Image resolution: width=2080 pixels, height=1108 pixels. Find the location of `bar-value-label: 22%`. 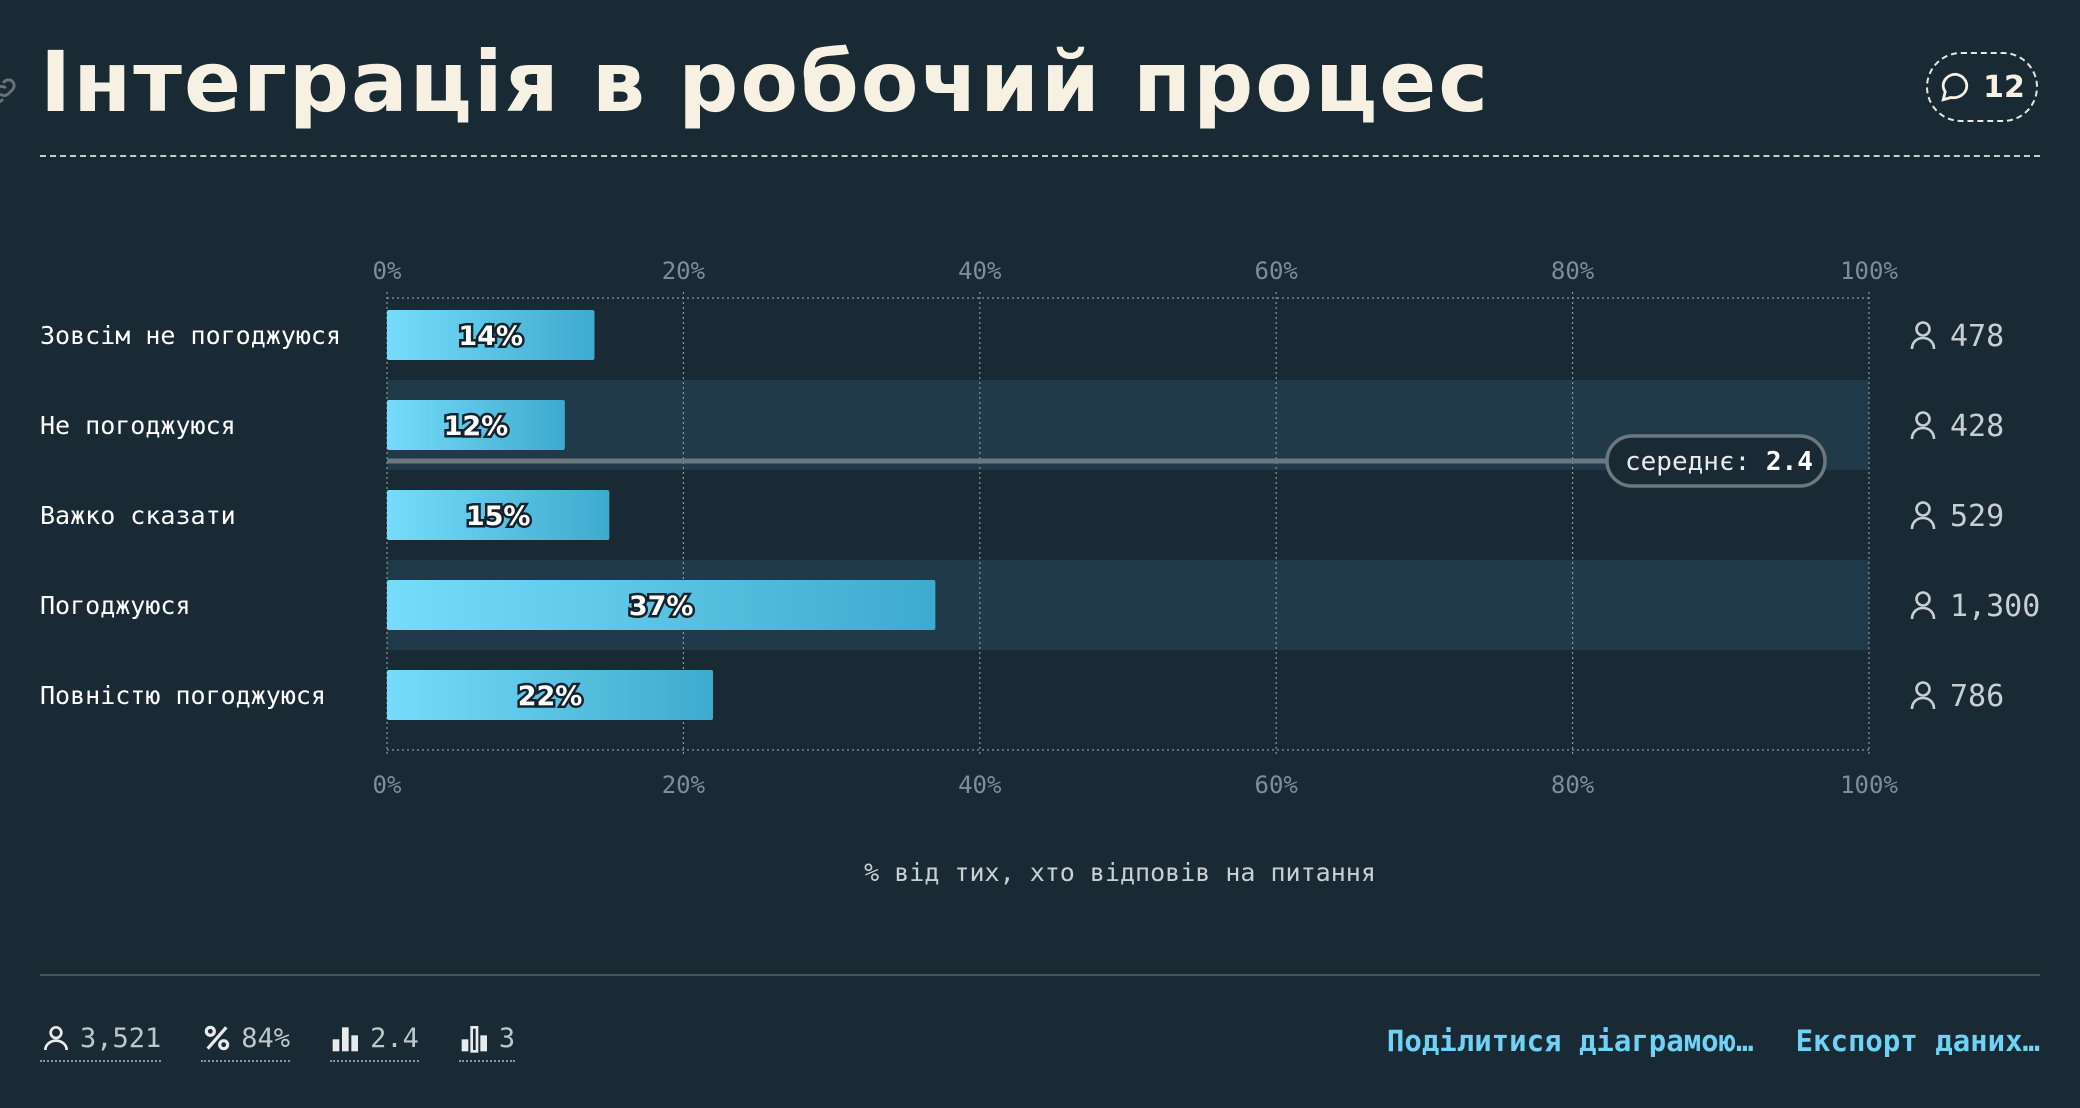

bar-value-label: 22% is located at coordinates (550, 696).